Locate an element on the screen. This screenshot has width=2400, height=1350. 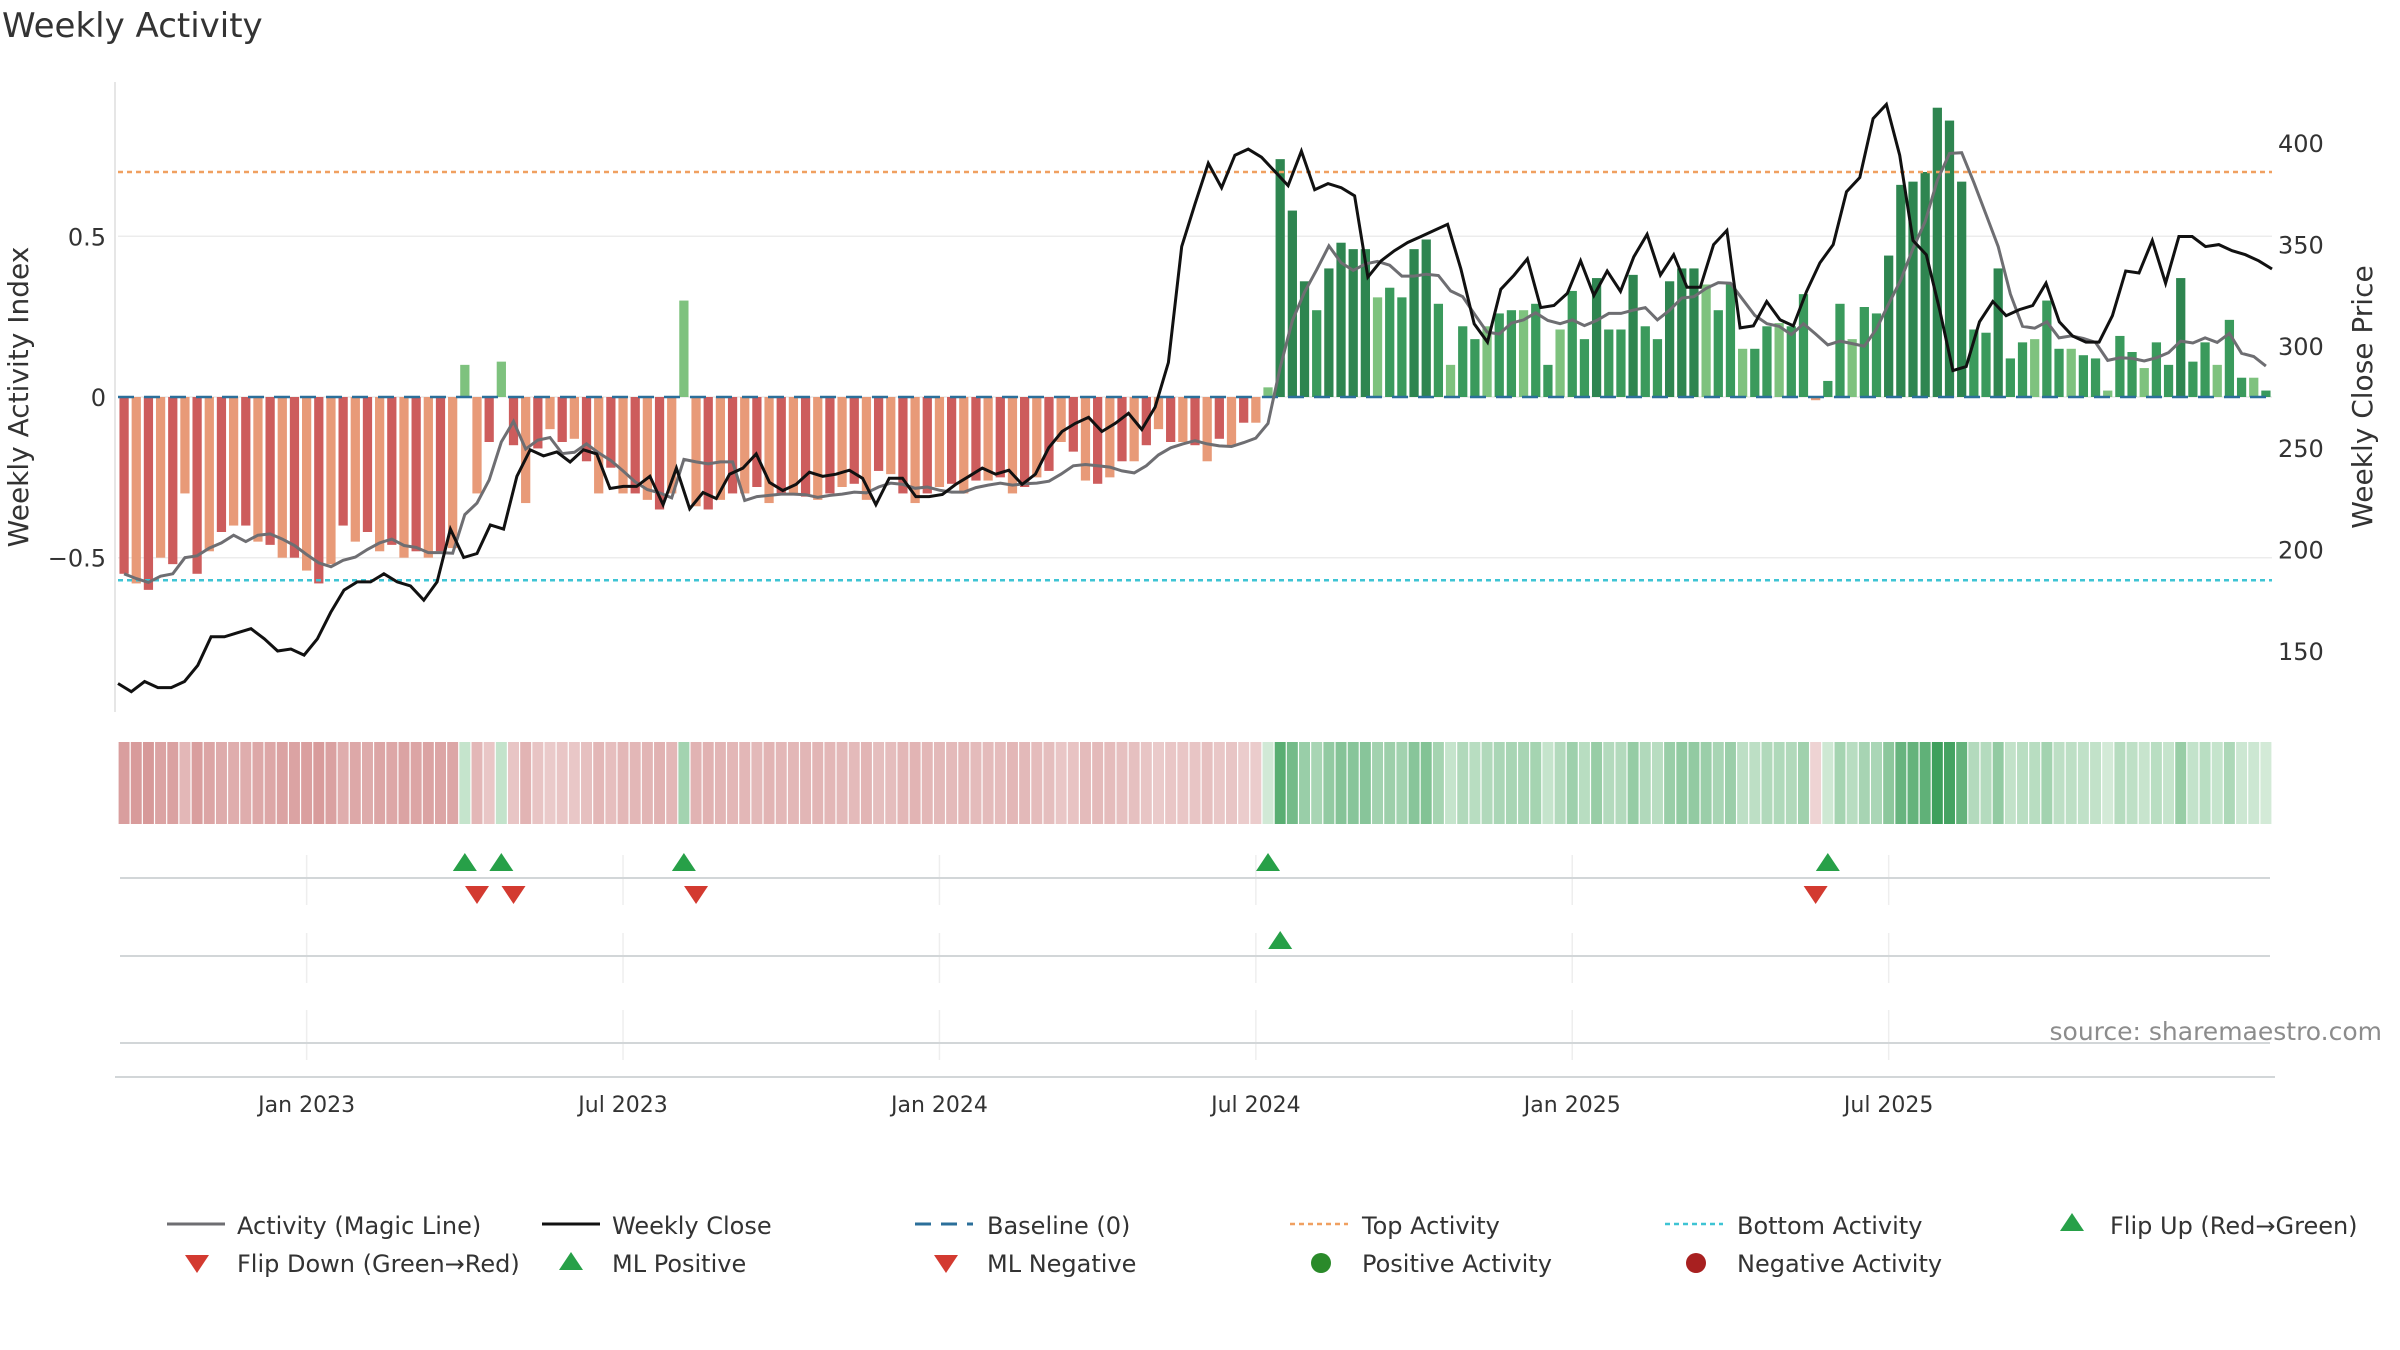
right-tick-label: 250 is located at coordinates (2301, 449).